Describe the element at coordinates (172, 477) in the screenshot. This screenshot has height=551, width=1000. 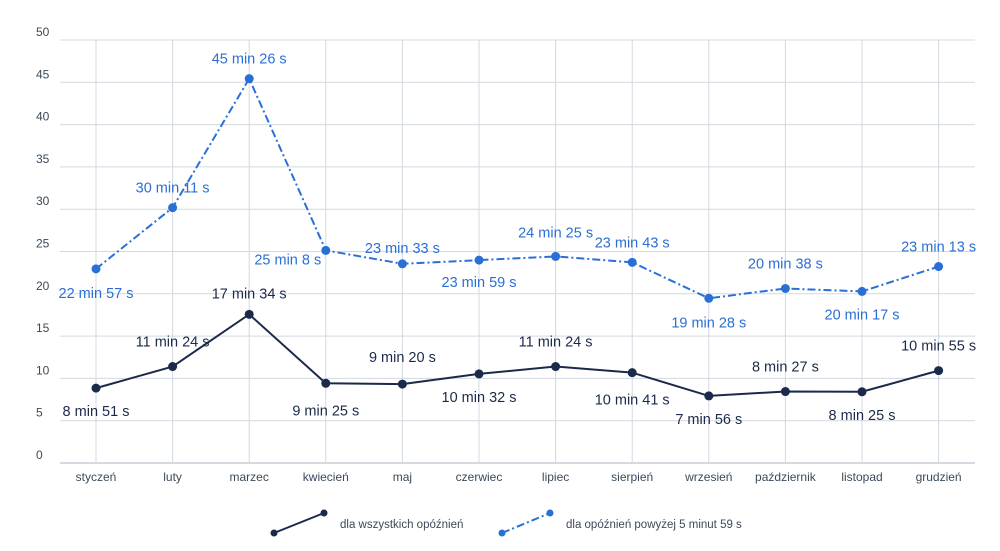
I see `x-tick-label: luty` at that location.